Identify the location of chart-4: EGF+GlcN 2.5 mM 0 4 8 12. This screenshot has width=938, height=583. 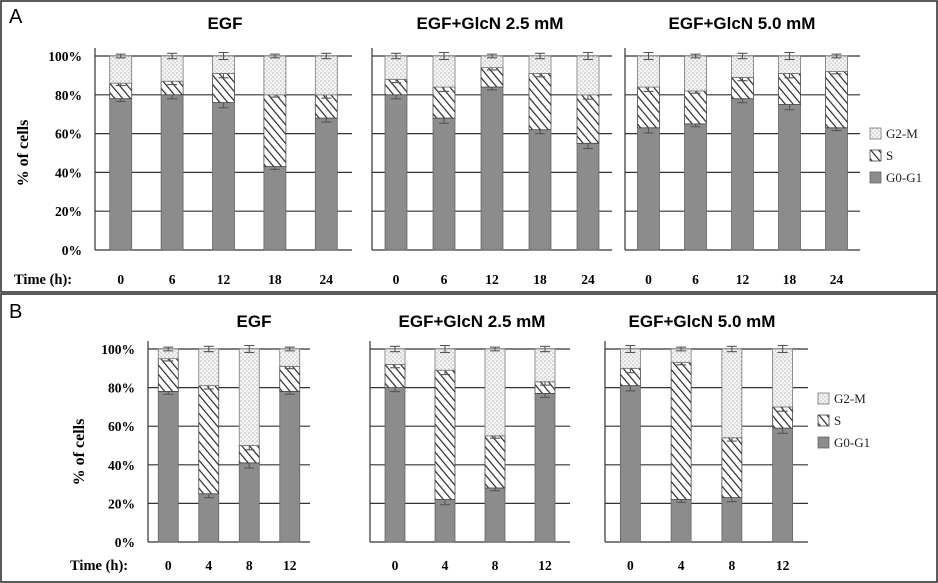
(469, 442).